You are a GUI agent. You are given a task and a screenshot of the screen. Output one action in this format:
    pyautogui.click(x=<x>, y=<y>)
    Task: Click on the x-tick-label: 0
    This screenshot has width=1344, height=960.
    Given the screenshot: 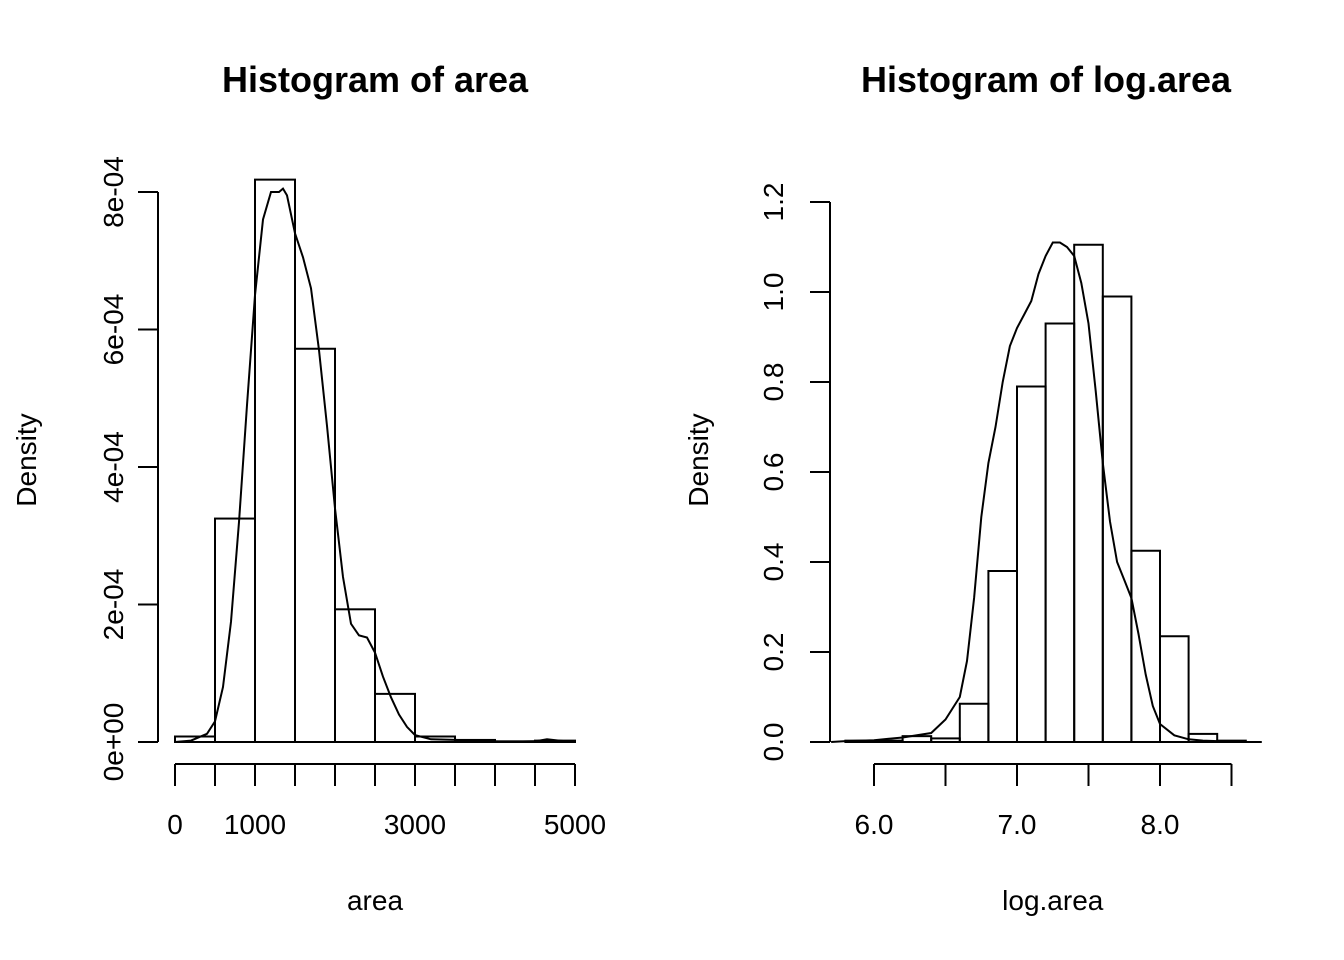 What is the action you would take?
    pyautogui.click(x=175, y=824)
    